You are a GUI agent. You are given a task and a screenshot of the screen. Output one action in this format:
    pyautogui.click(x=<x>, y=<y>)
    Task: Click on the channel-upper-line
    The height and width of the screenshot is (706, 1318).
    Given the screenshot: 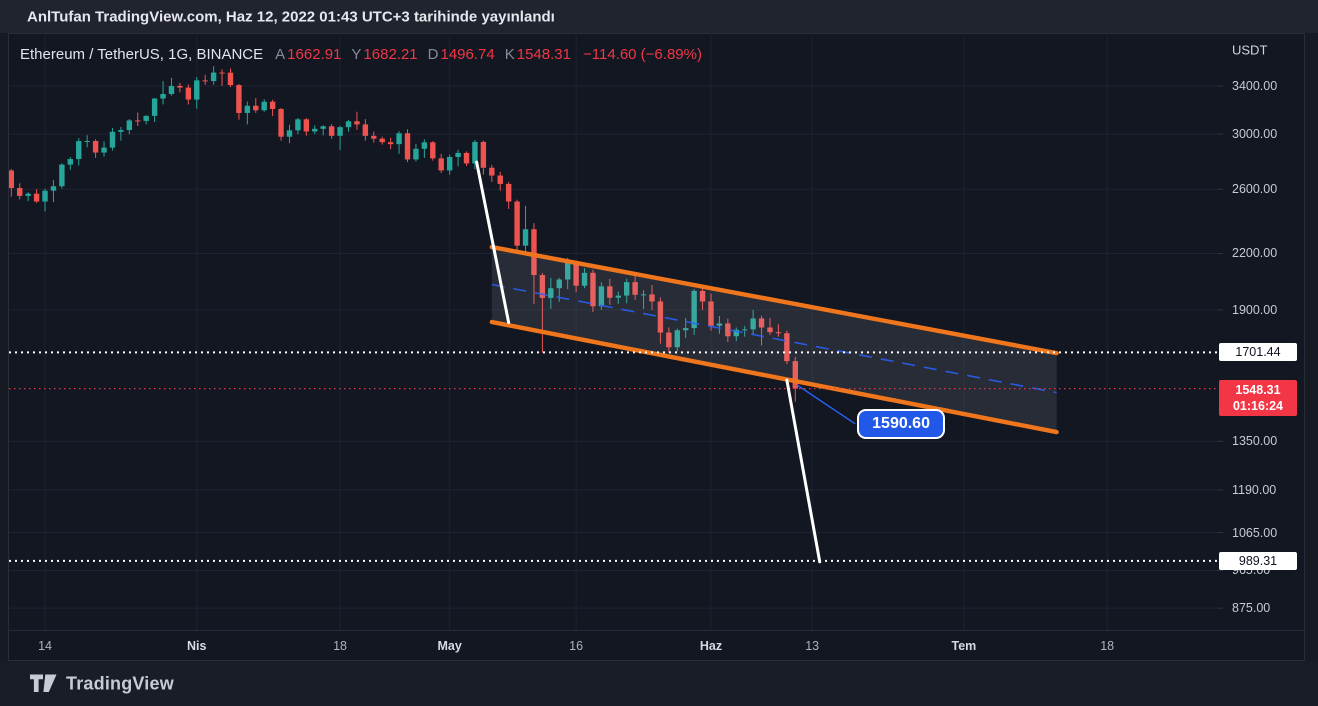 What is the action you would take?
    pyautogui.click(x=774, y=300)
    